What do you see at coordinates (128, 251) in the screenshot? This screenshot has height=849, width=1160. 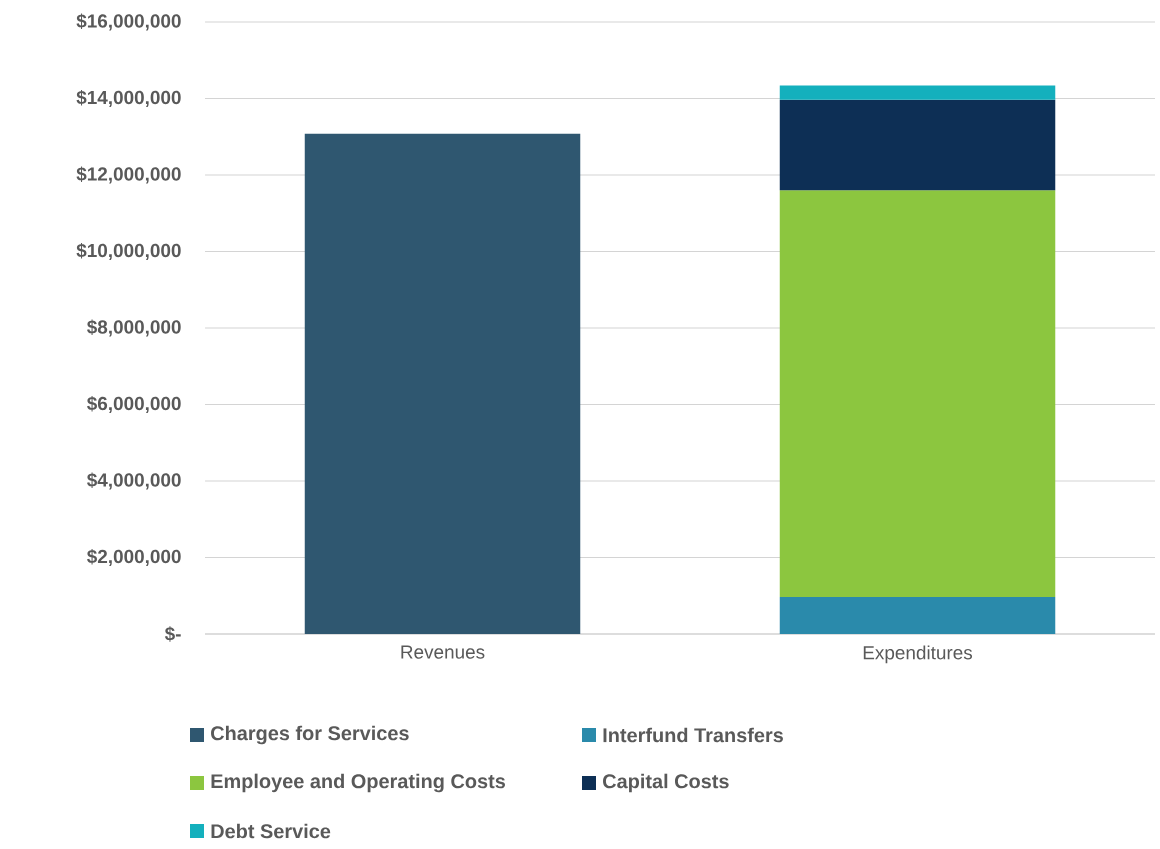 I see `y-tick-label: $10,000,000` at bounding box center [128, 251].